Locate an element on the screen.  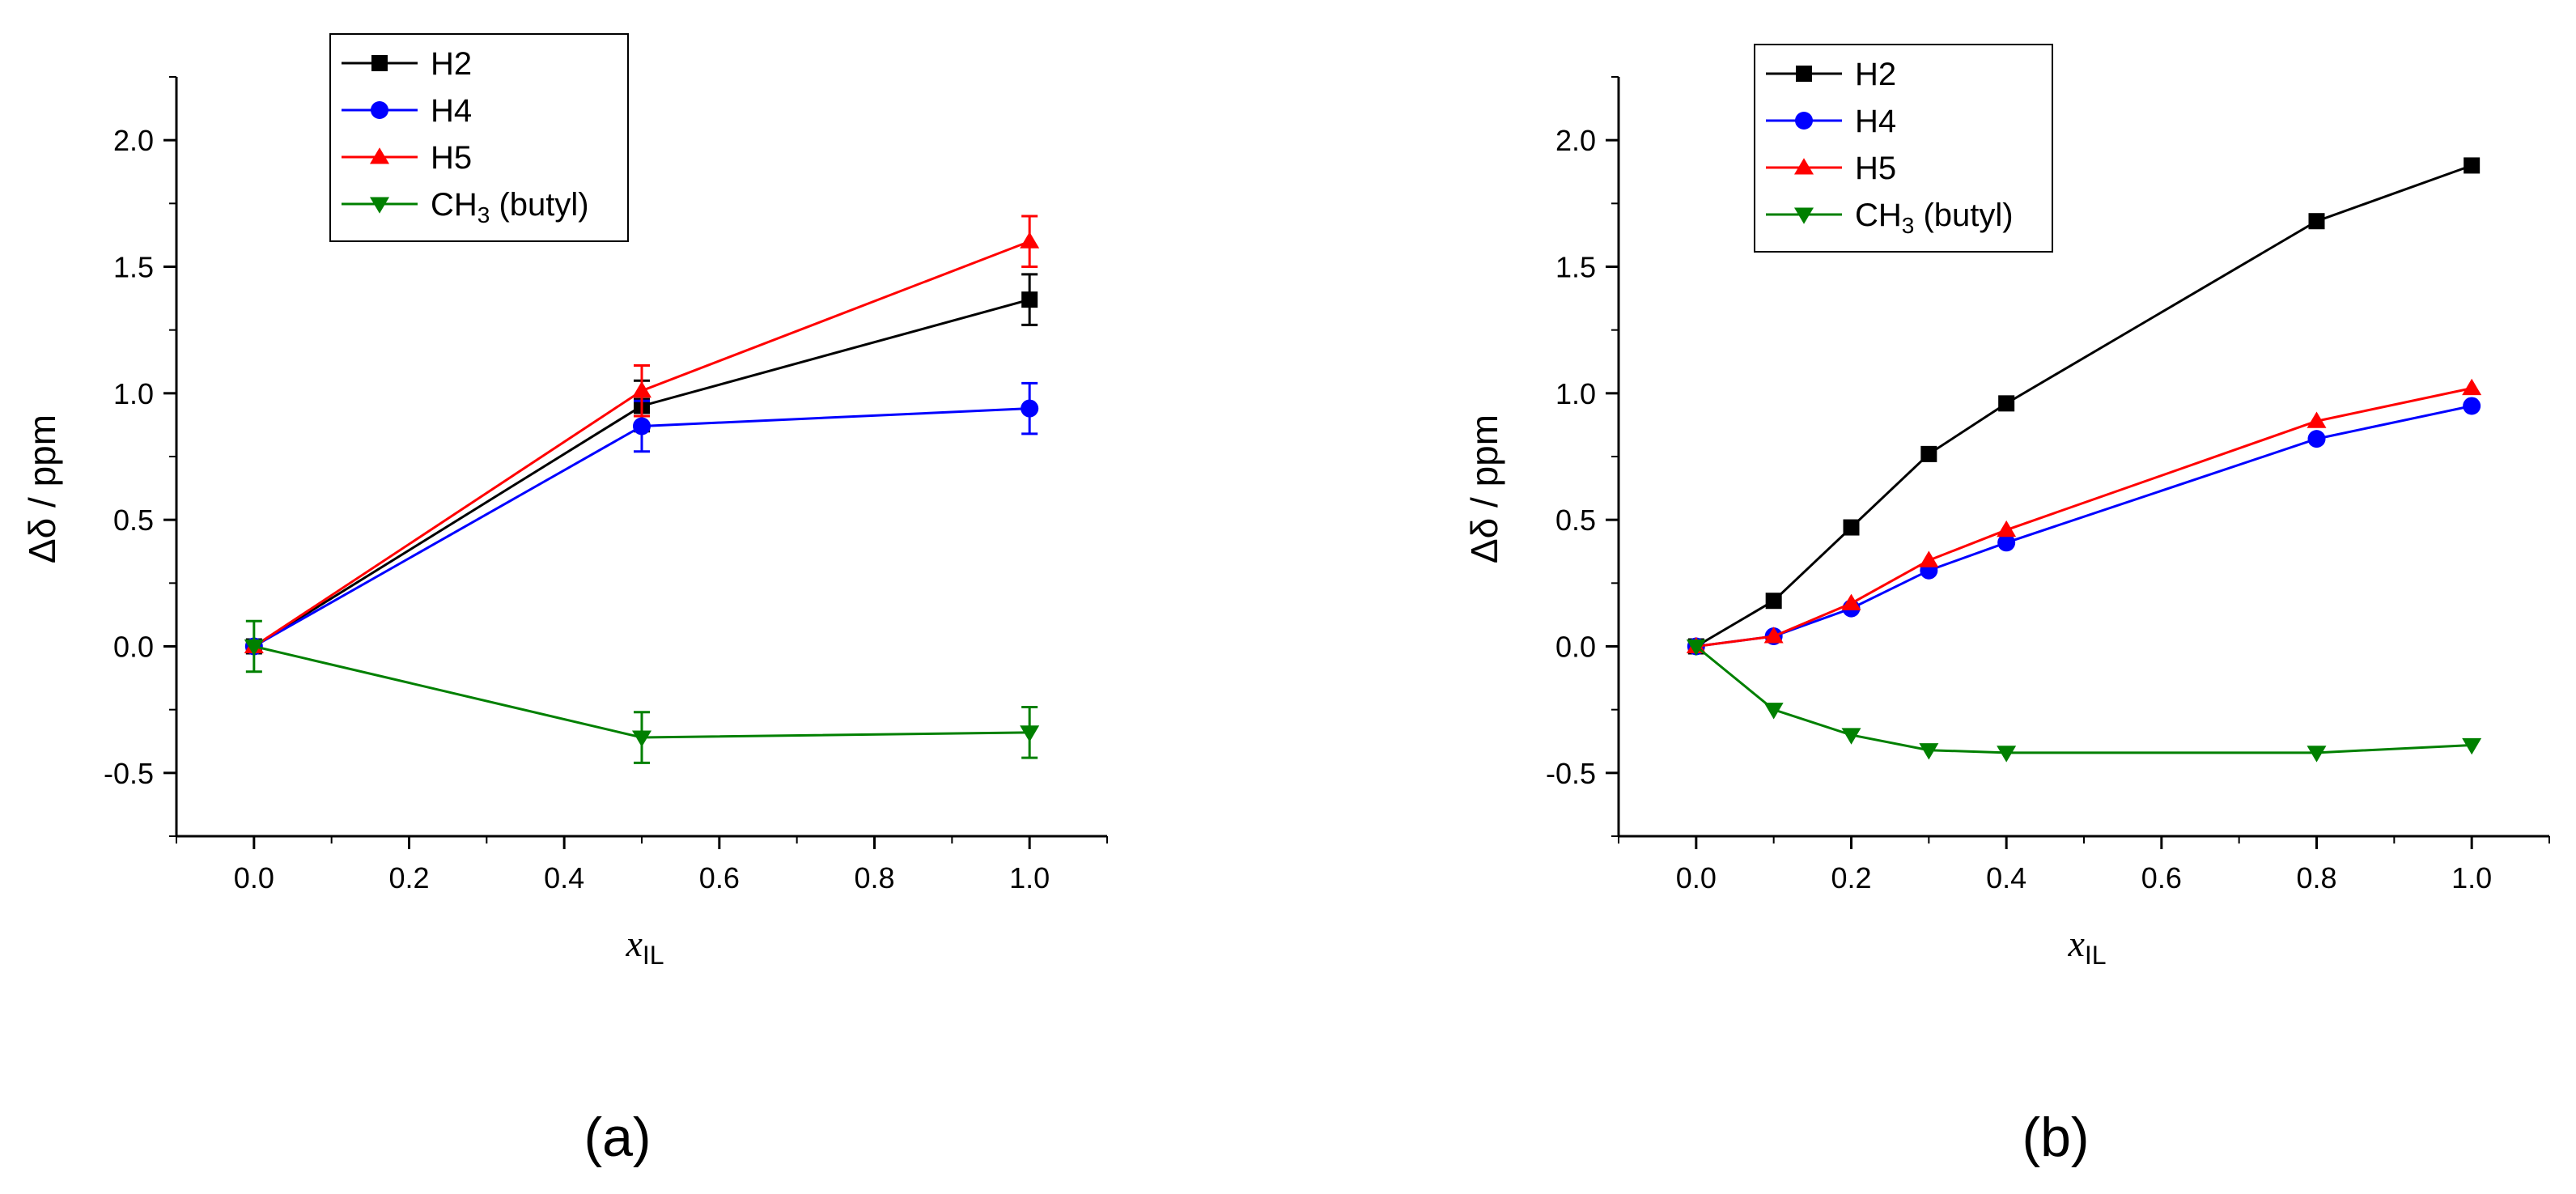
y-tick-label: 2.0 is located at coordinates (133, 140).